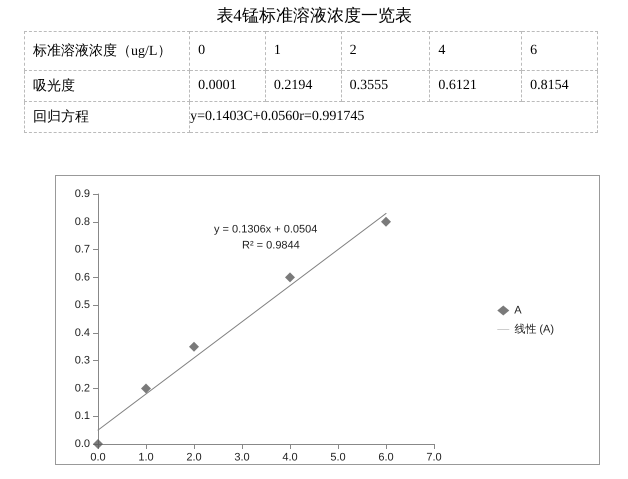 This screenshot has height=479, width=628. I want to click on x-tick-label: 5.0, so click(338, 458).